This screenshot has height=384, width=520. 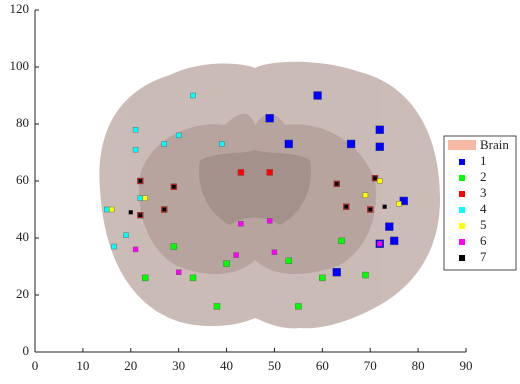 What do you see at coordinates (22, 122) in the screenshot?
I see `y-tick-label: 80` at bounding box center [22, 122].